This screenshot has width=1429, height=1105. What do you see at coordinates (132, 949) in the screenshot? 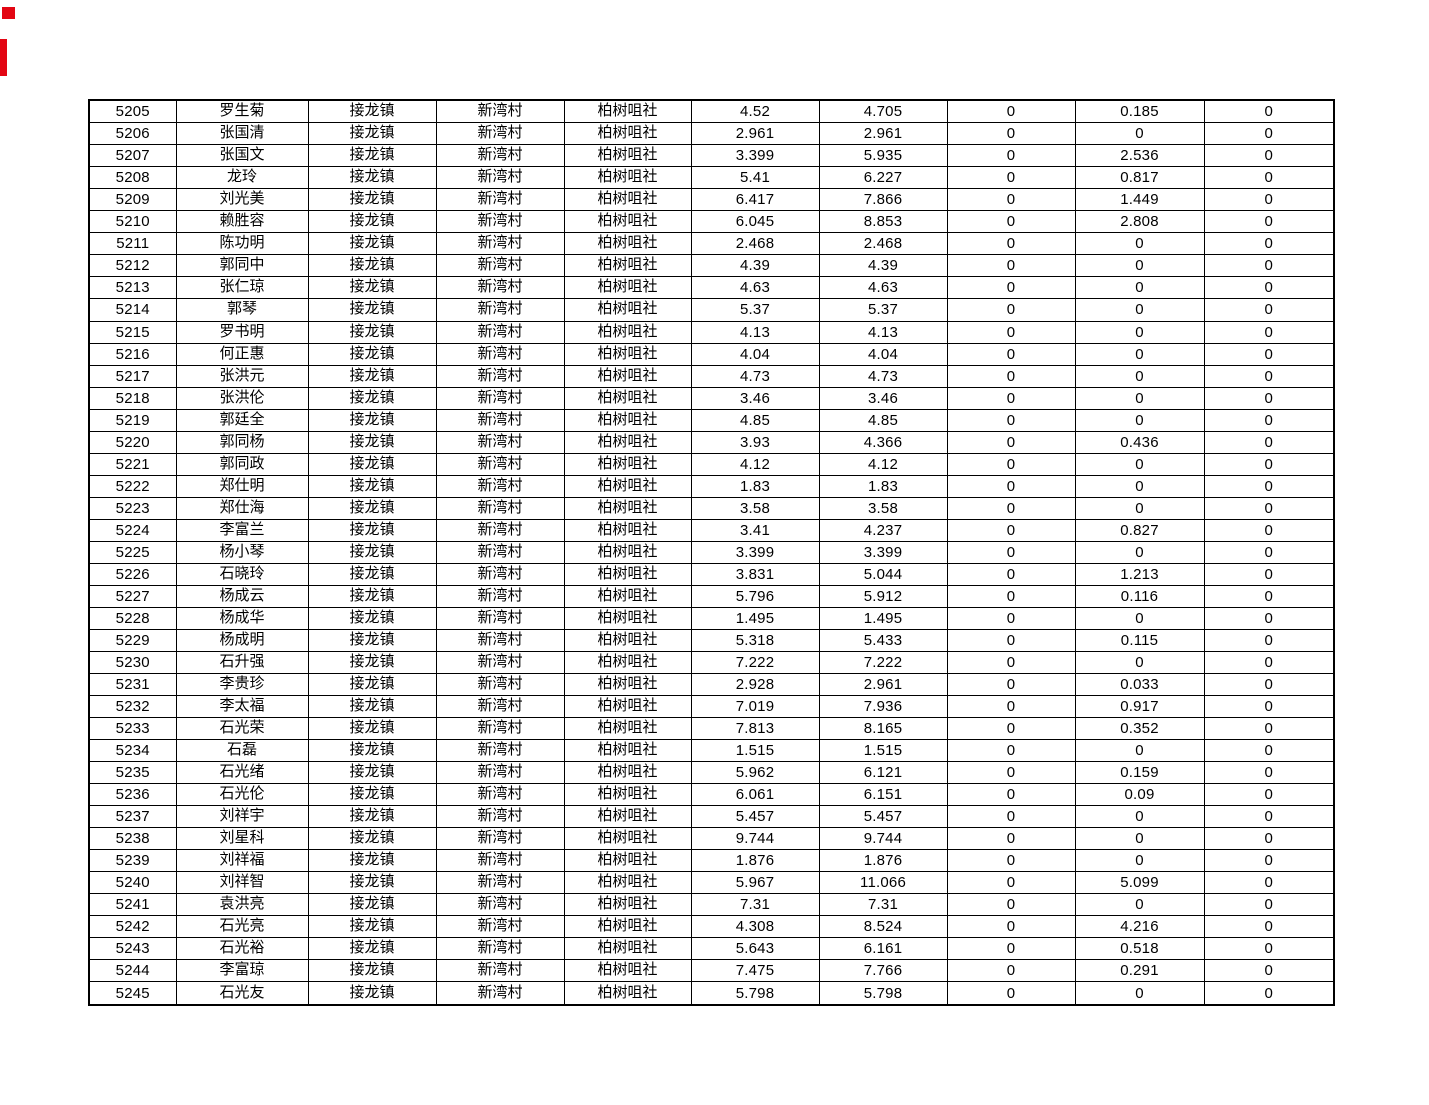
I see `serial-number-cell: 5243` at bounding box center [132, 949].